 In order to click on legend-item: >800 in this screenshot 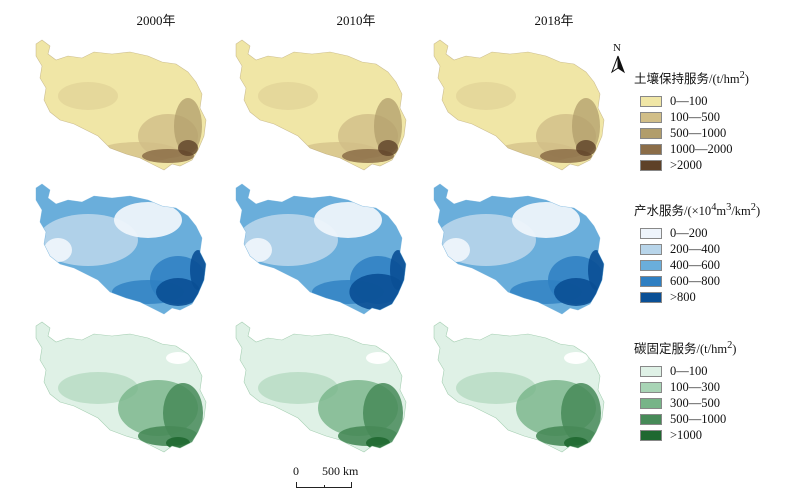, I will do `click(700, 297)`.